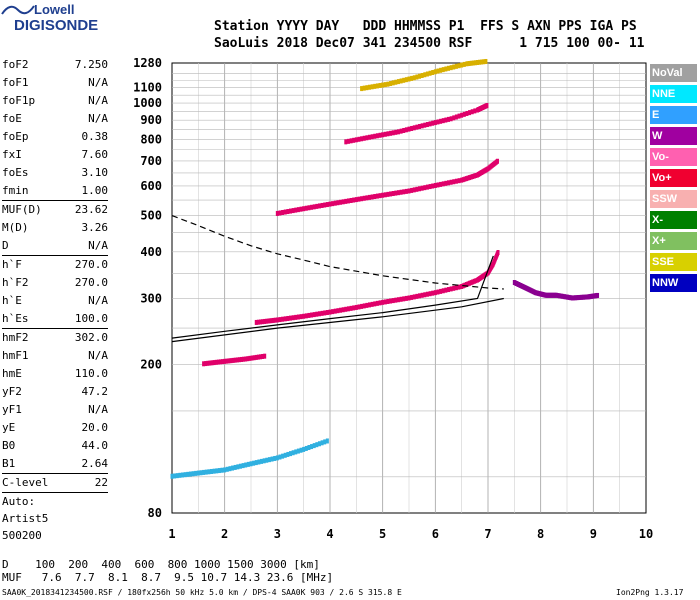 The image size is (700, 600). I want to click on profile-curve, so click(332, 297).